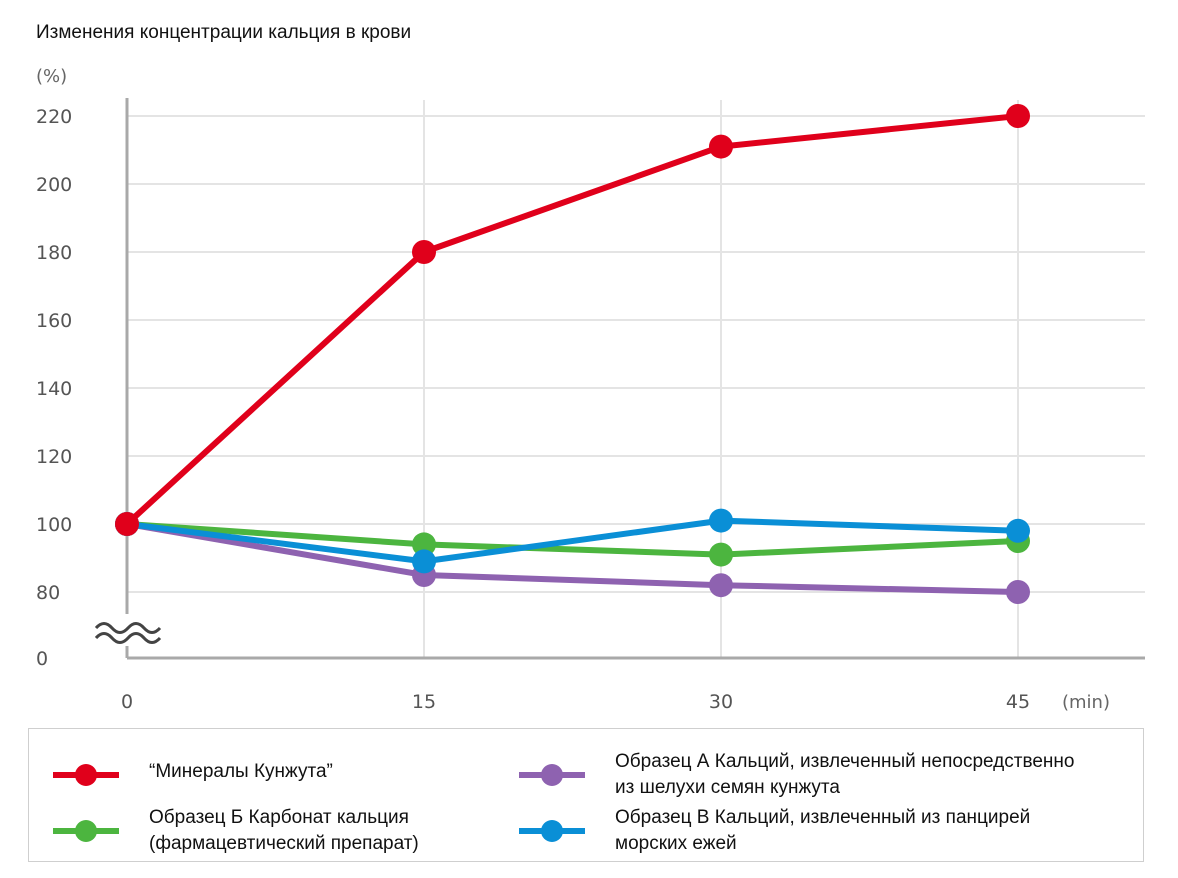  Describe the element at coordinates (54, 457) in the screenshot. I see `y-tick-label: 120` at that location.